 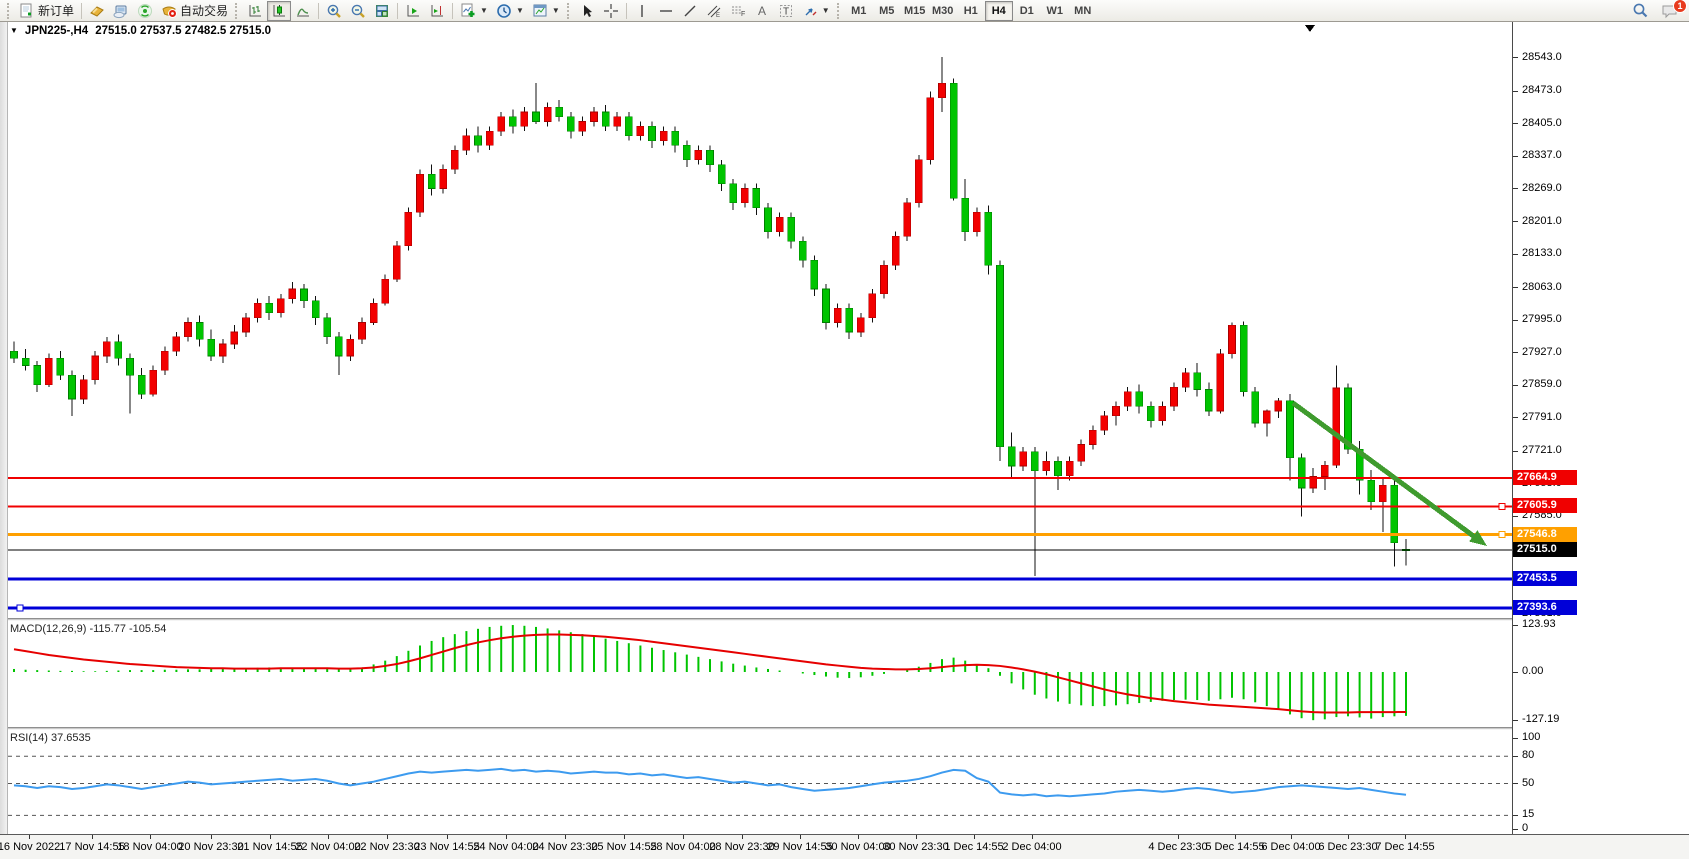 I want to click on fibonacci-icon: F, so click(x=738, y=12).